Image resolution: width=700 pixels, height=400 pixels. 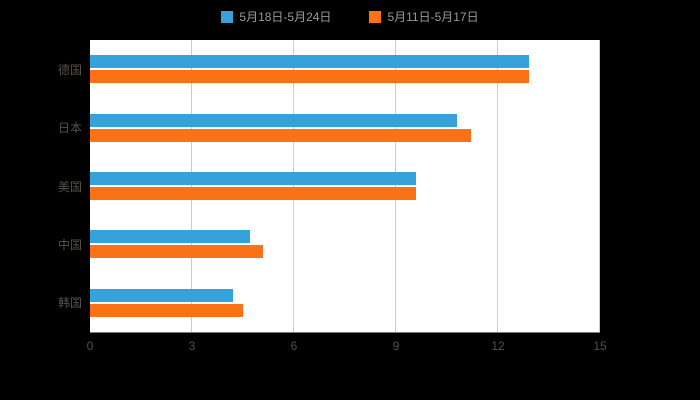 I want to click on legend-swatch-blue, so click(x=227, y=16).